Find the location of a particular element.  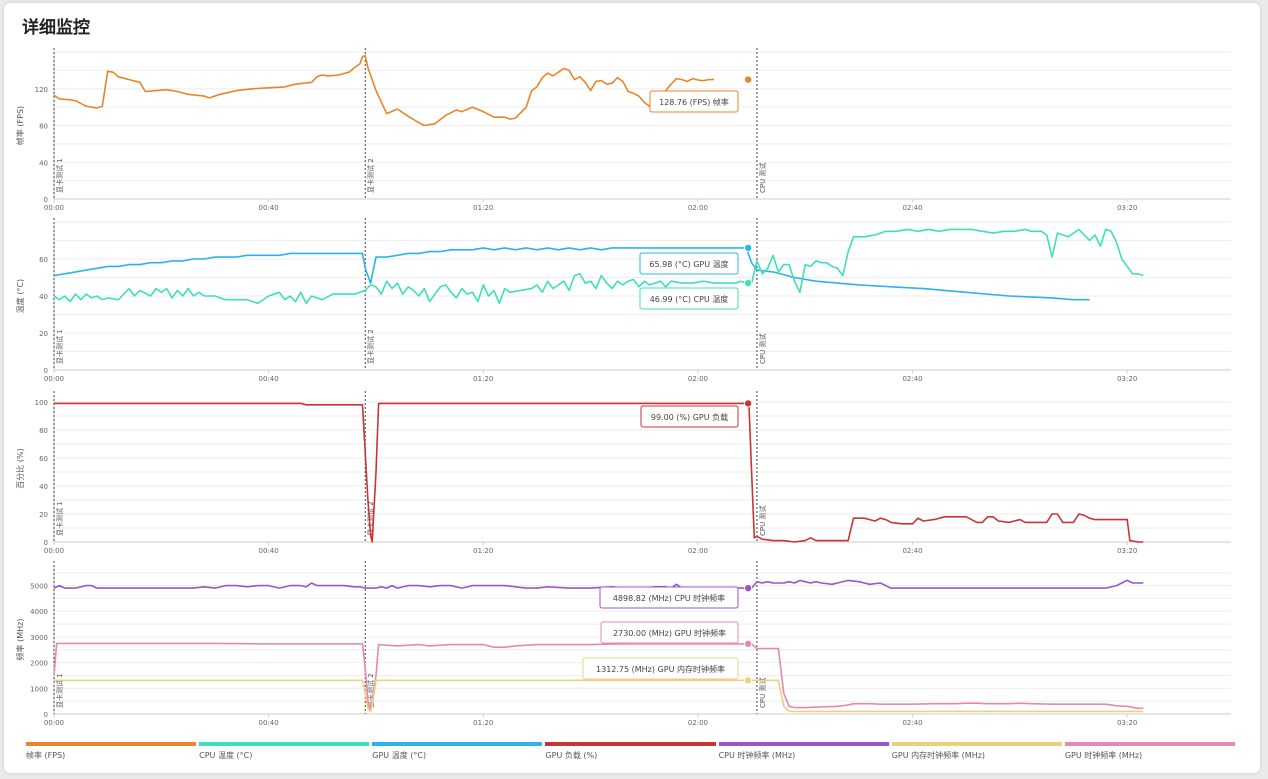

legend-item: CPU 时钟频率 (MHz) is located at coordinates (803, 754).